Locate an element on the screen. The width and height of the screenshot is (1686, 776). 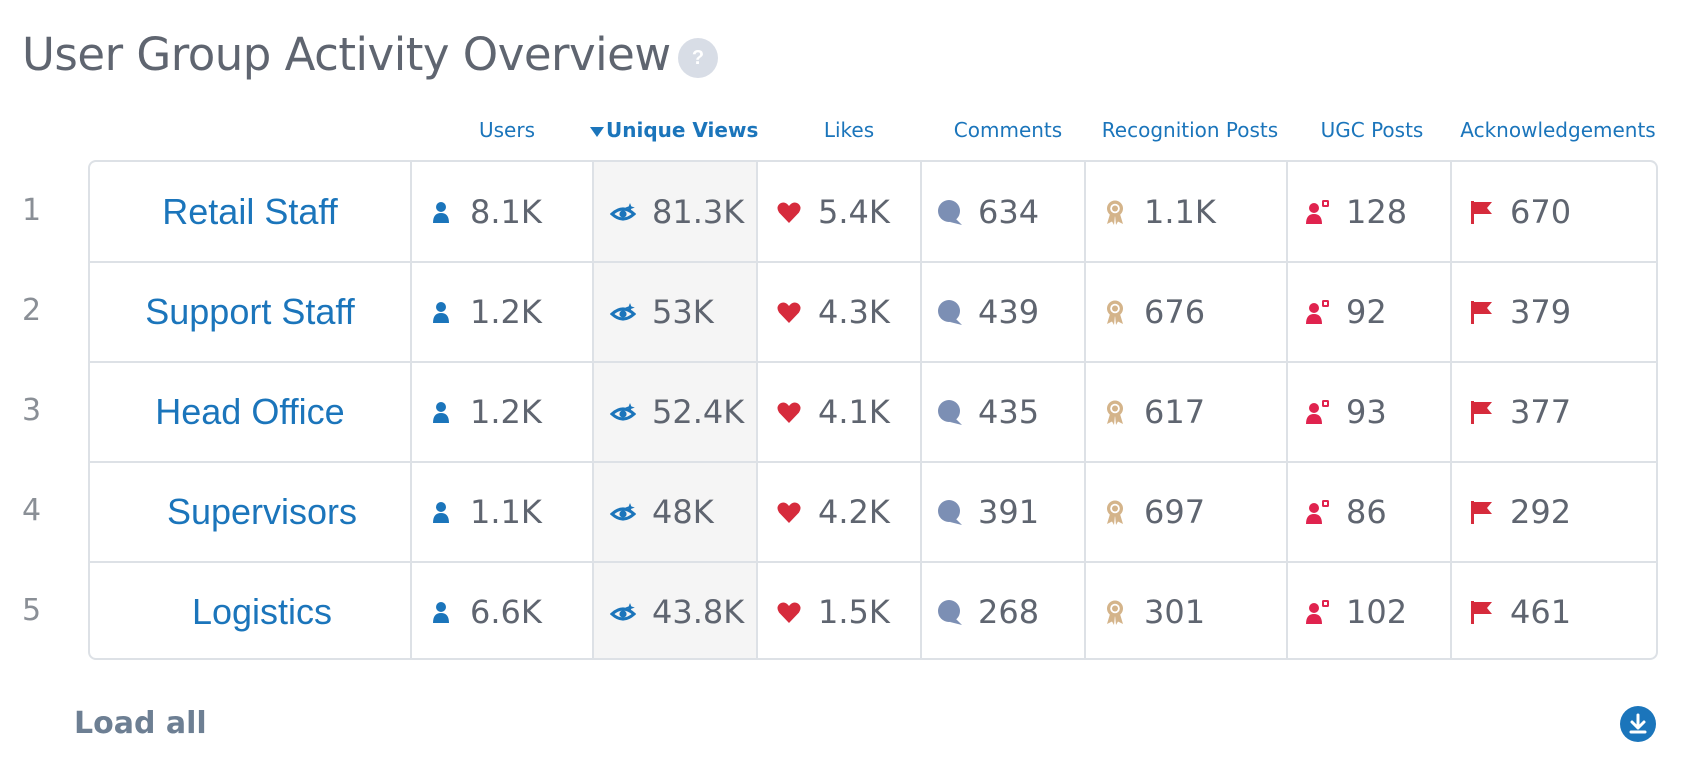
group-name-link: Support Staff is located at coordinates (250, 311).